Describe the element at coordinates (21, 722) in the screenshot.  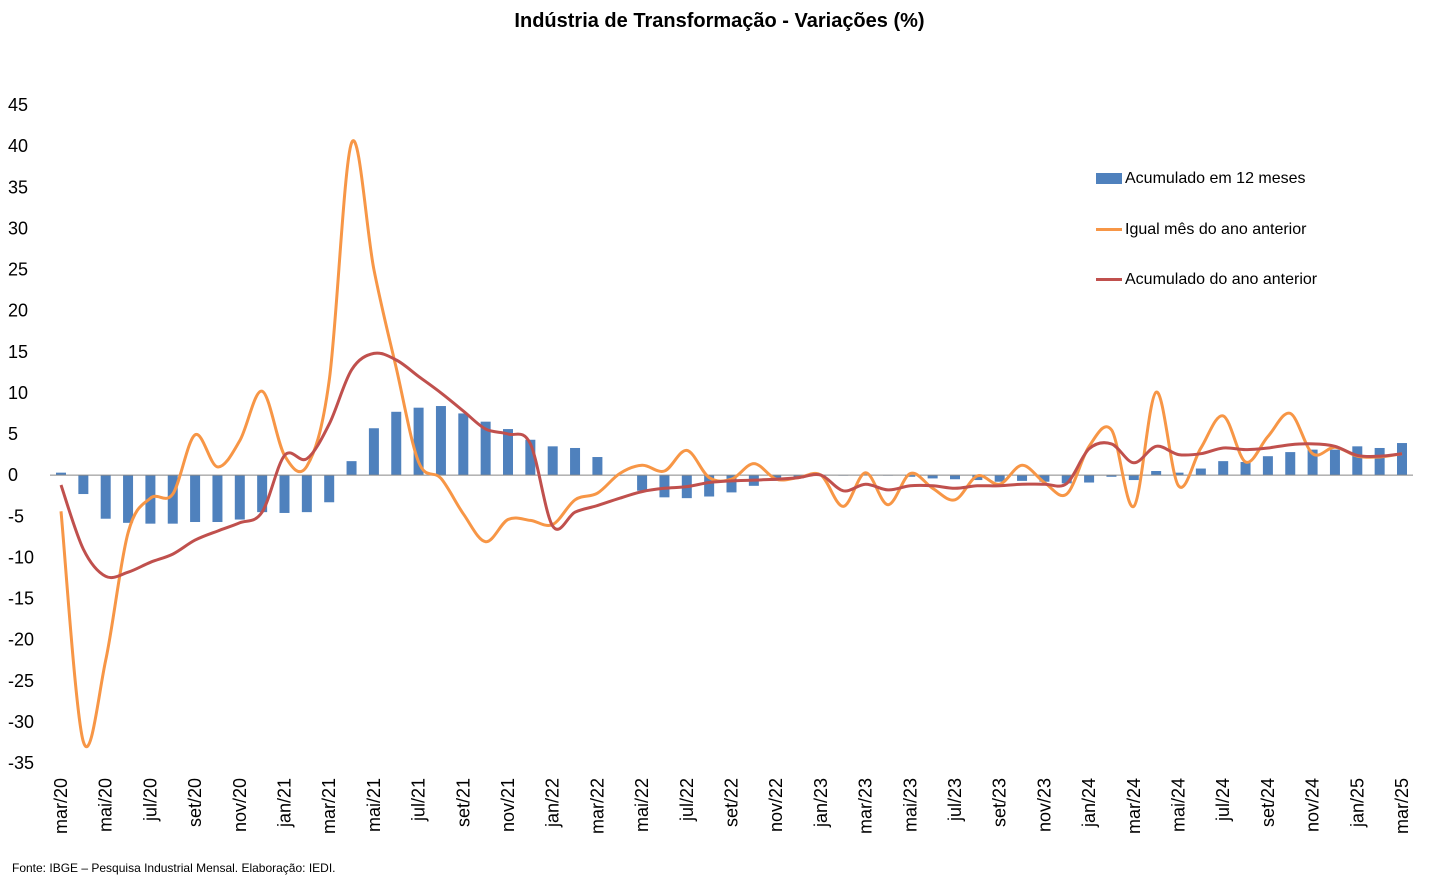
I see `y-tick-label: -30` at that location.